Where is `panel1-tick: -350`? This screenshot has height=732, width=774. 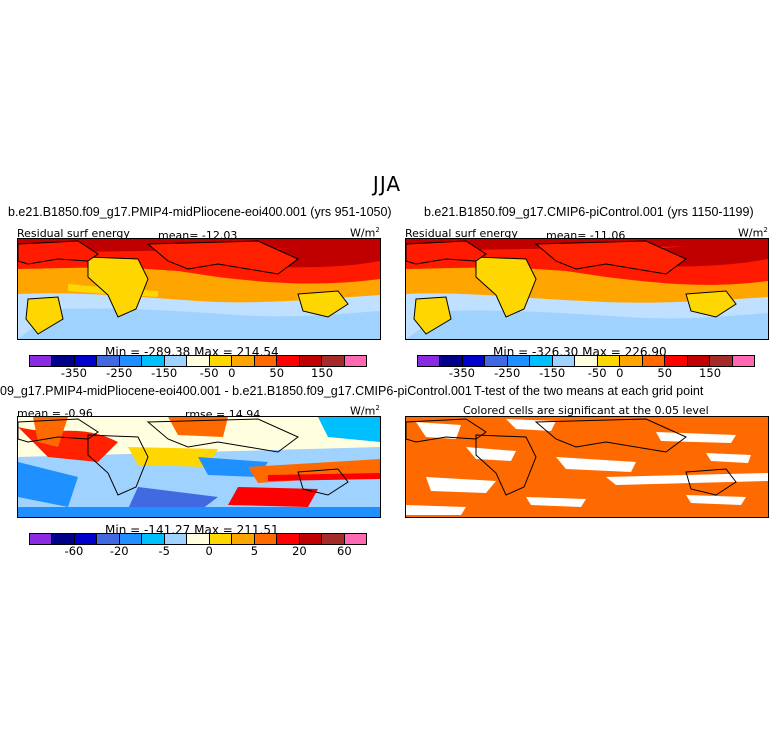 panel1-tick: -350 is located at coordinates (74, 373).